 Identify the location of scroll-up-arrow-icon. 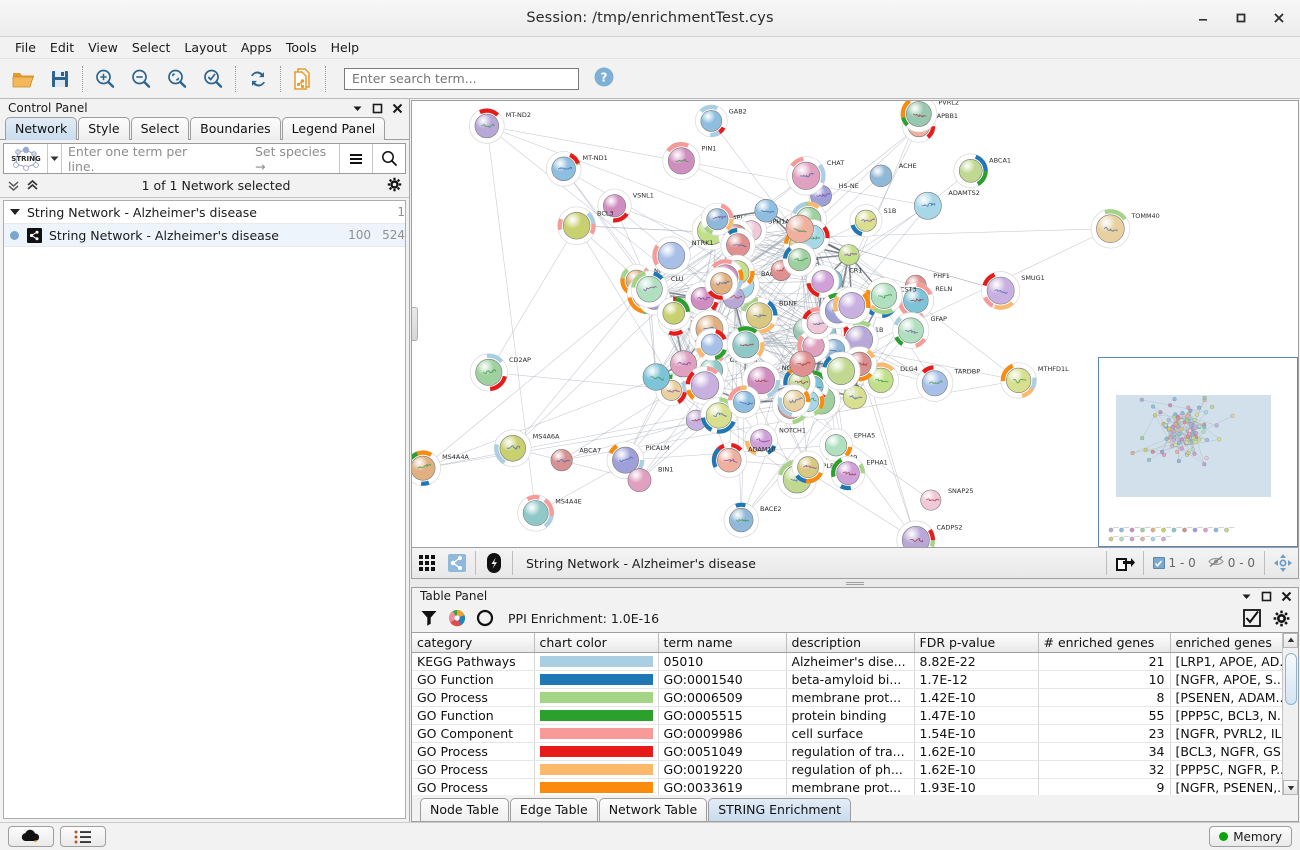
(1290, 640).